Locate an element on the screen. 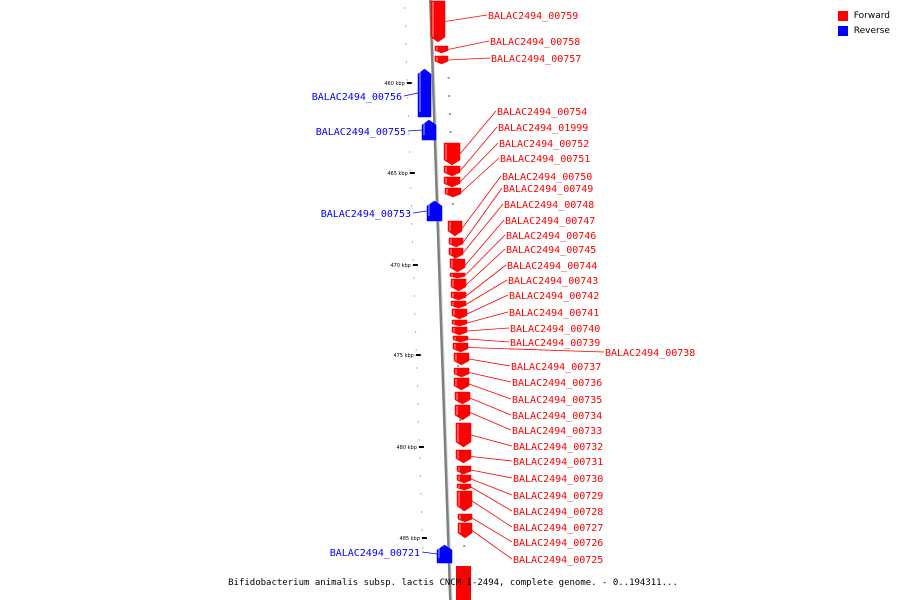 The image size is (900, 600). gene-label: BALAC2494_00731 is located at coordinates (558, 462).